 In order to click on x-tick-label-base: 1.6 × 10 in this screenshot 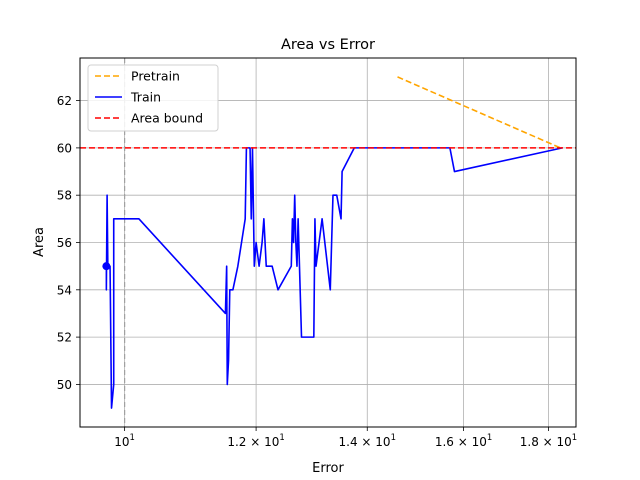, I will do `click(461, 442)`.